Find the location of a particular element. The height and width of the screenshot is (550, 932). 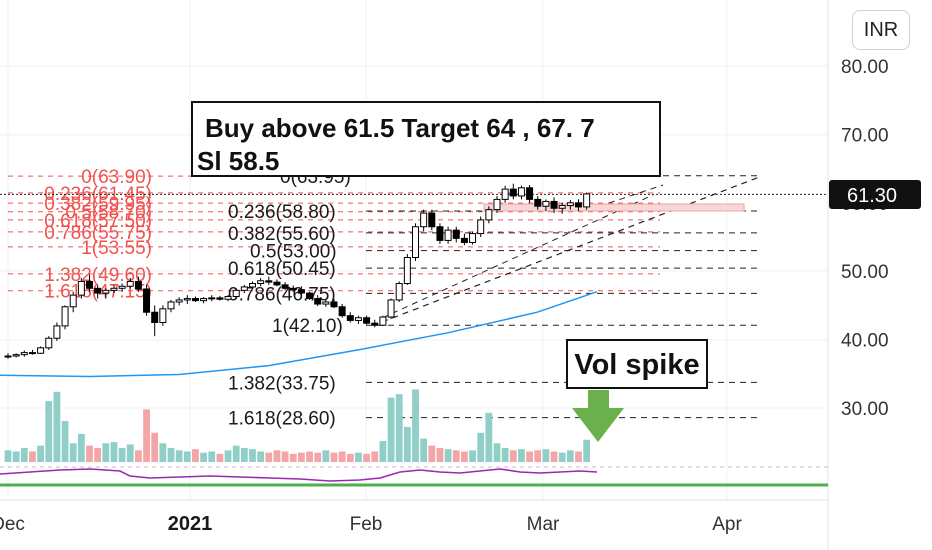

down-arrow-icon is located at coordinates (598, 416).